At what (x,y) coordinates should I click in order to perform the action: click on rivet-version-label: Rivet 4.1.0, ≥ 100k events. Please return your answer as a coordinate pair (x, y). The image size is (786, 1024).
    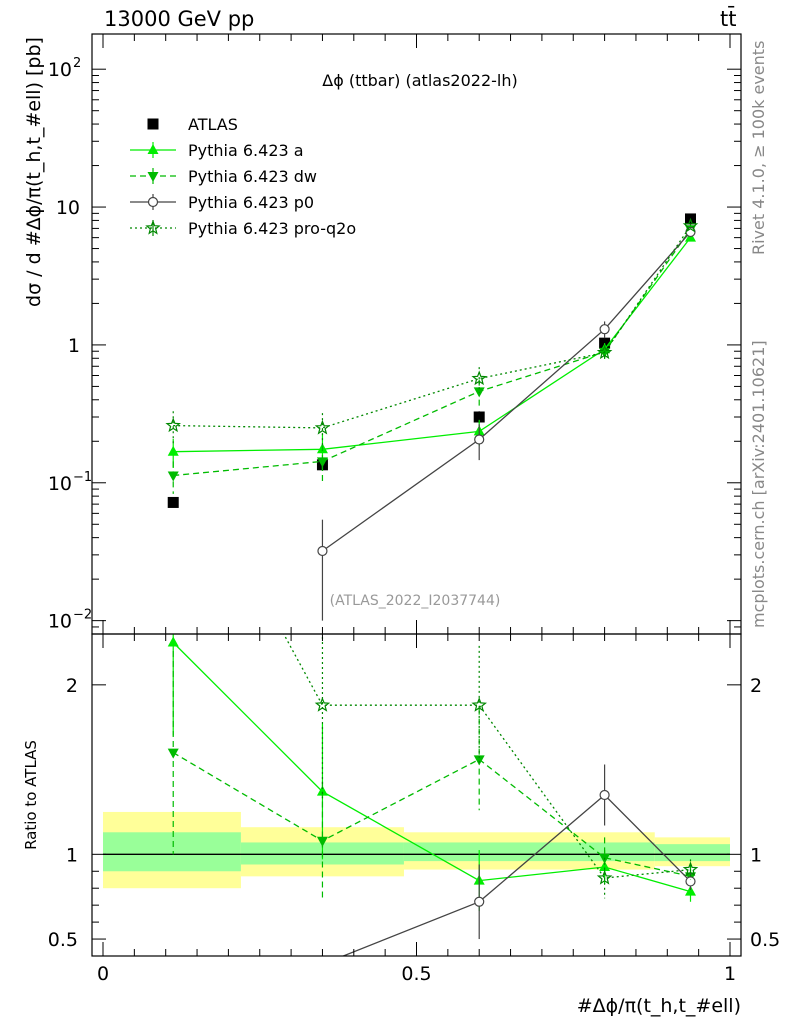
    Looking at the image, I should click on (758, 148).